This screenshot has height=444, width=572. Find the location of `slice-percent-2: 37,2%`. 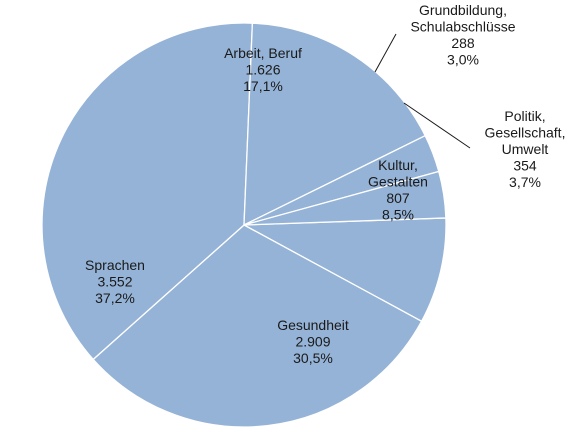

slice-percent-2: 37,2% is located at coordinates (115, 298).